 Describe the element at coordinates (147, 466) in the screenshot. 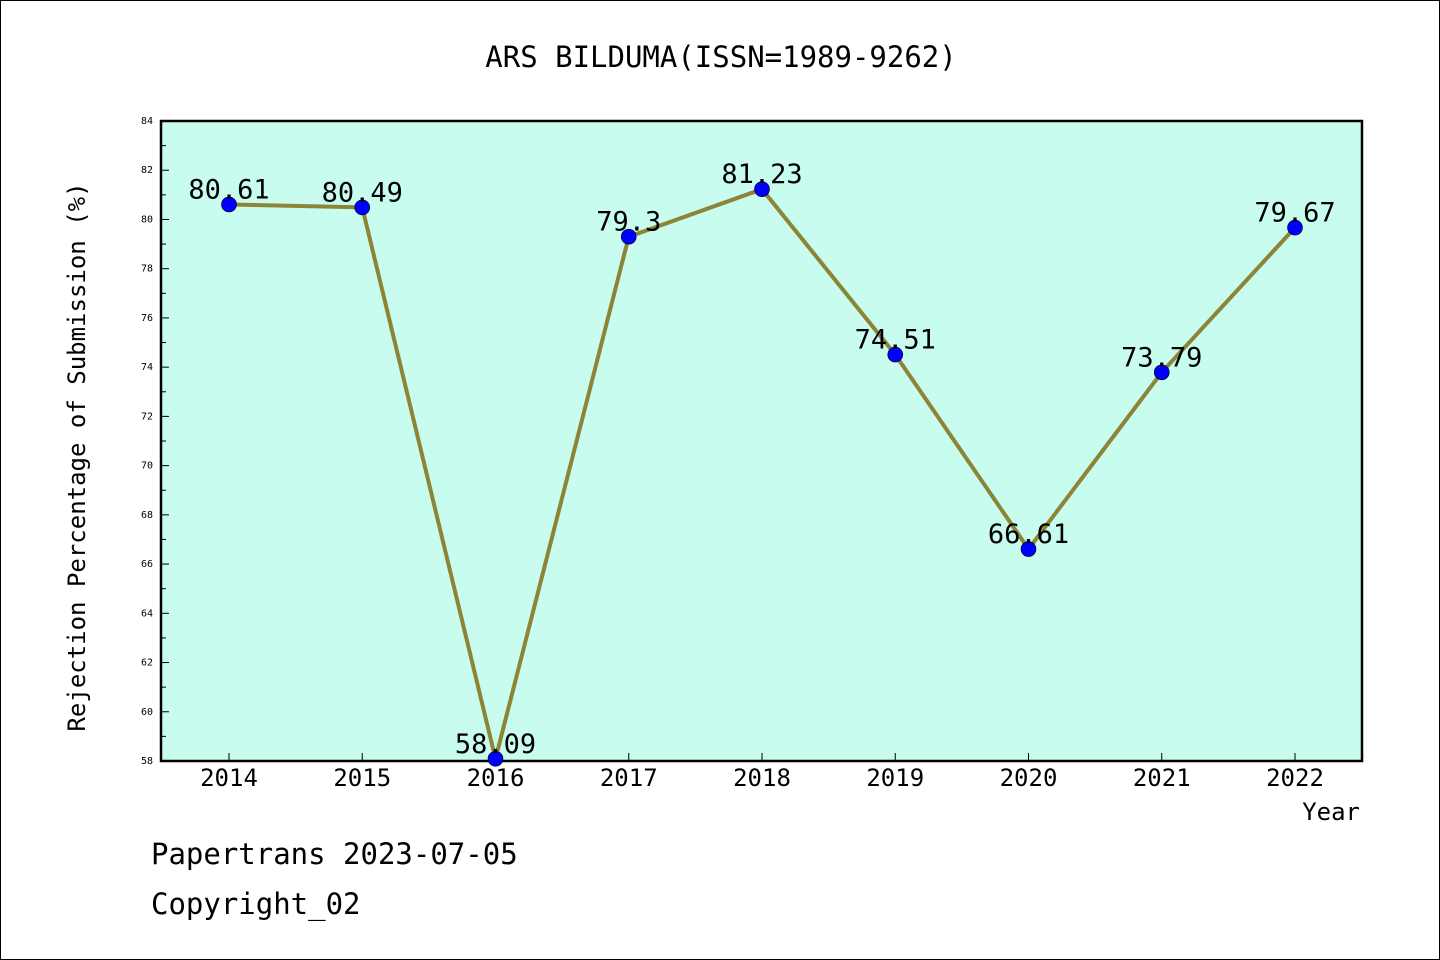

I see `y-tick-label: 70` at that location.